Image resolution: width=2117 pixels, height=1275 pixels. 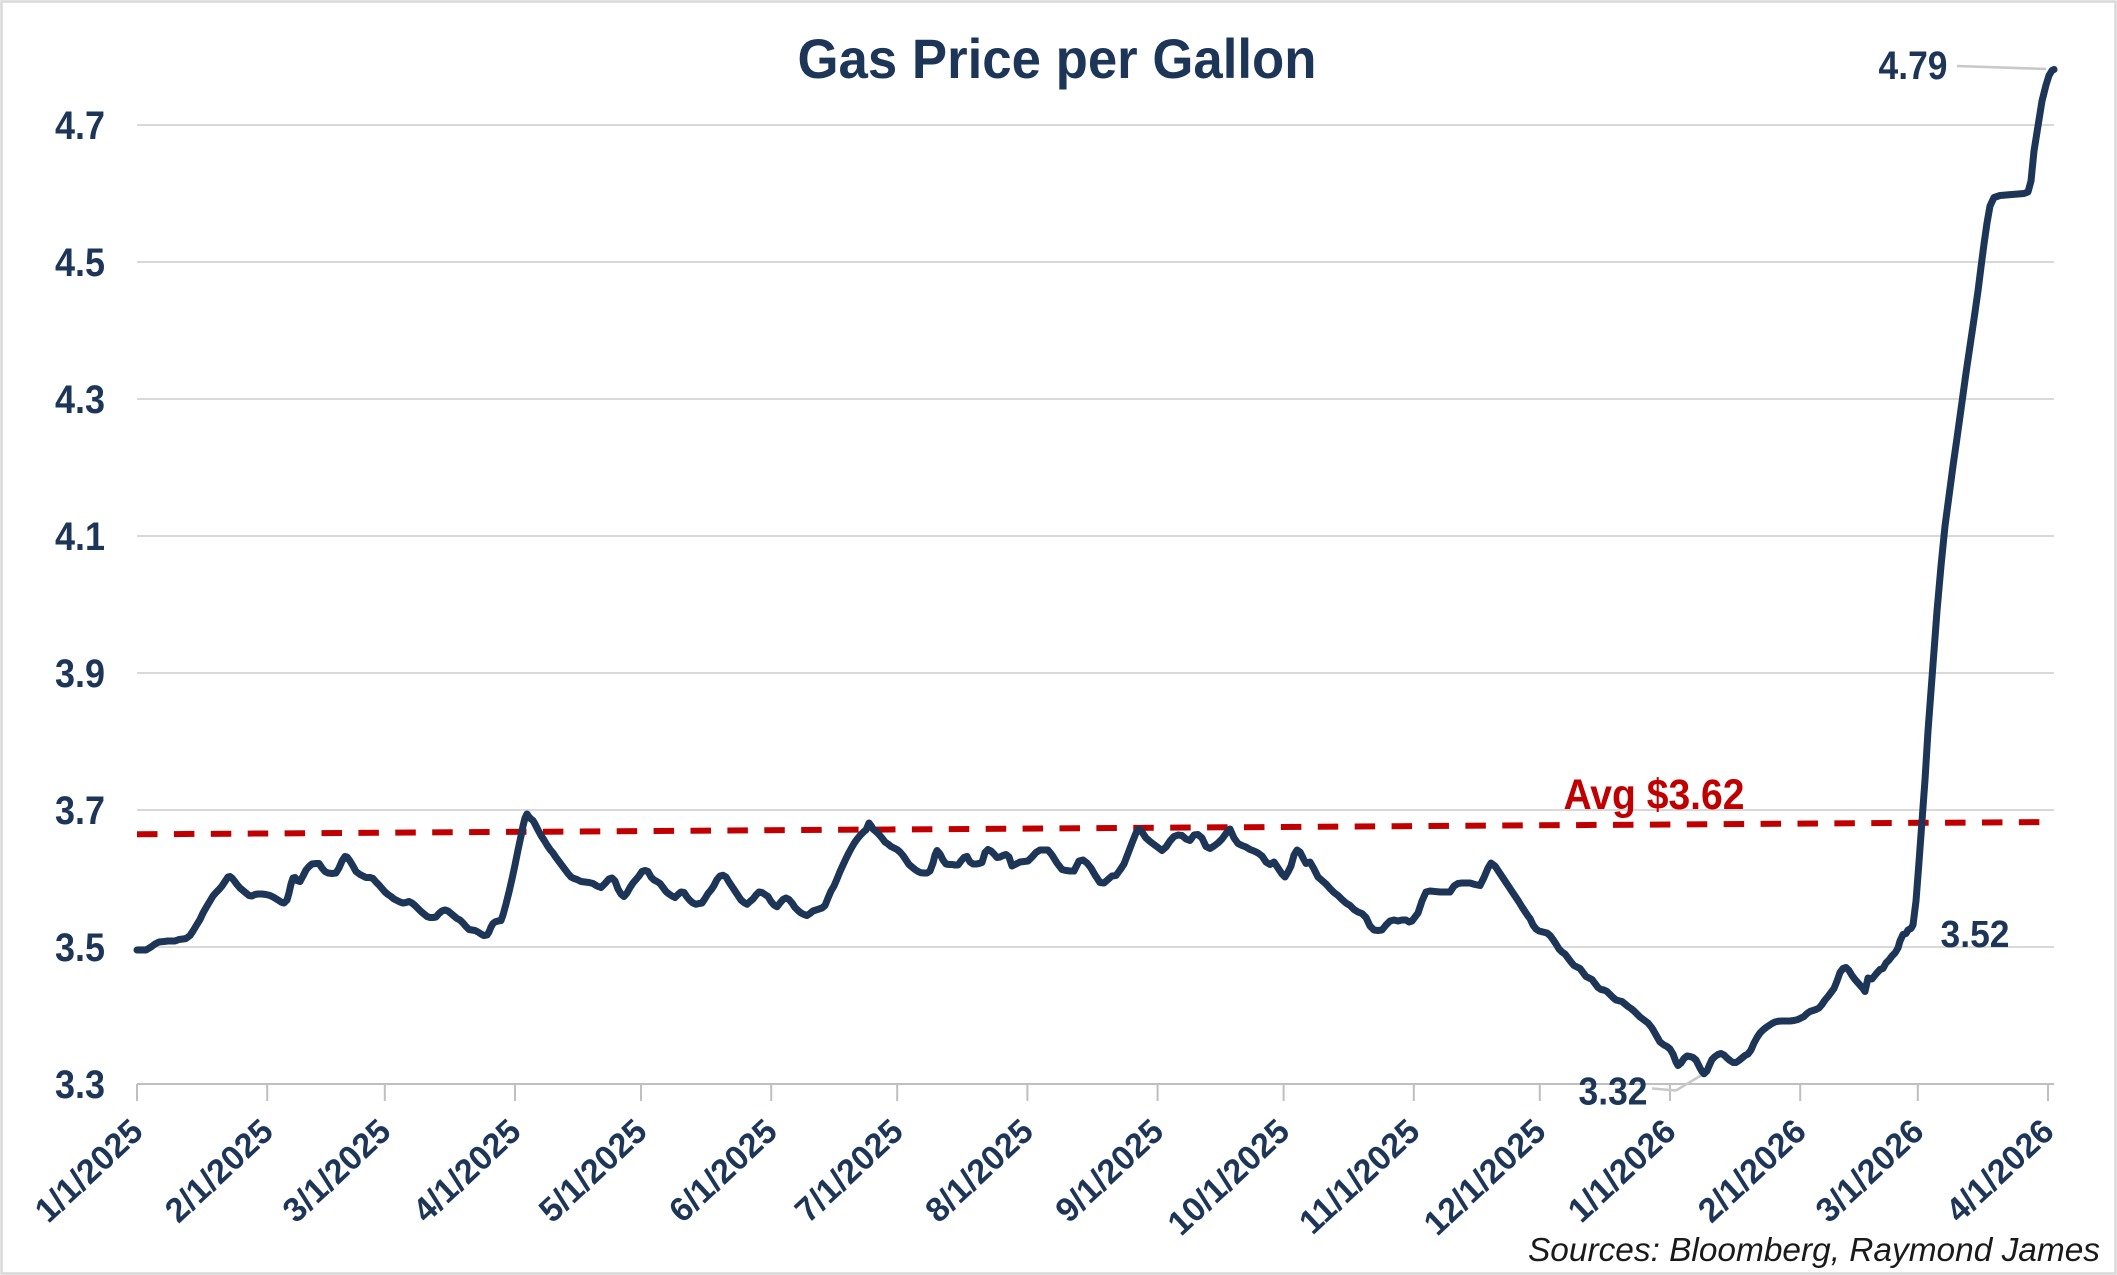 What do you see at coordinates (80, 263) in the screenshot?
I see `svg-text: 4.5` at bounding box center [80, 263].